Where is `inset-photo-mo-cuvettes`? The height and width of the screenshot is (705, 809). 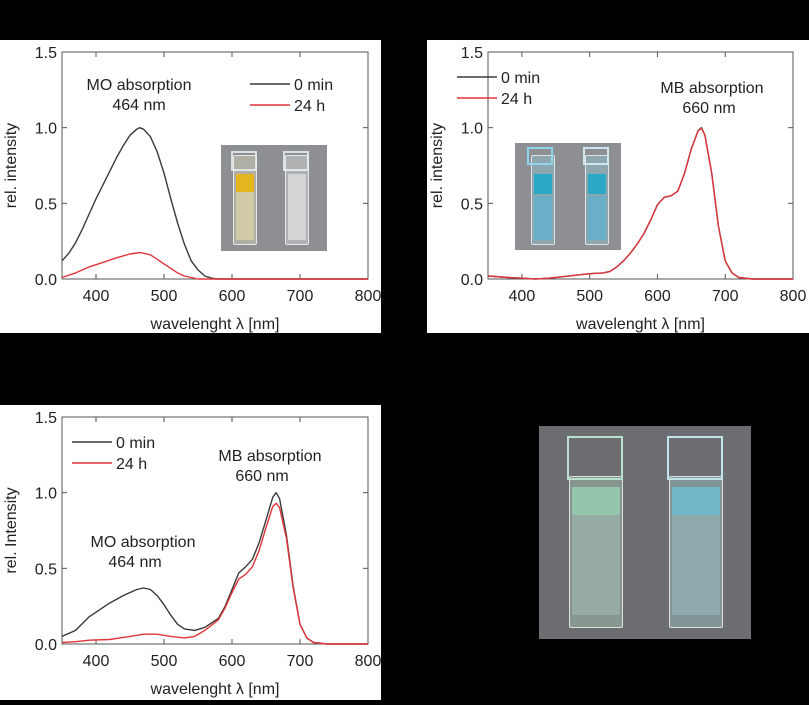
inset-photo-mo-cuvettes is located at coordinates (274, 198).